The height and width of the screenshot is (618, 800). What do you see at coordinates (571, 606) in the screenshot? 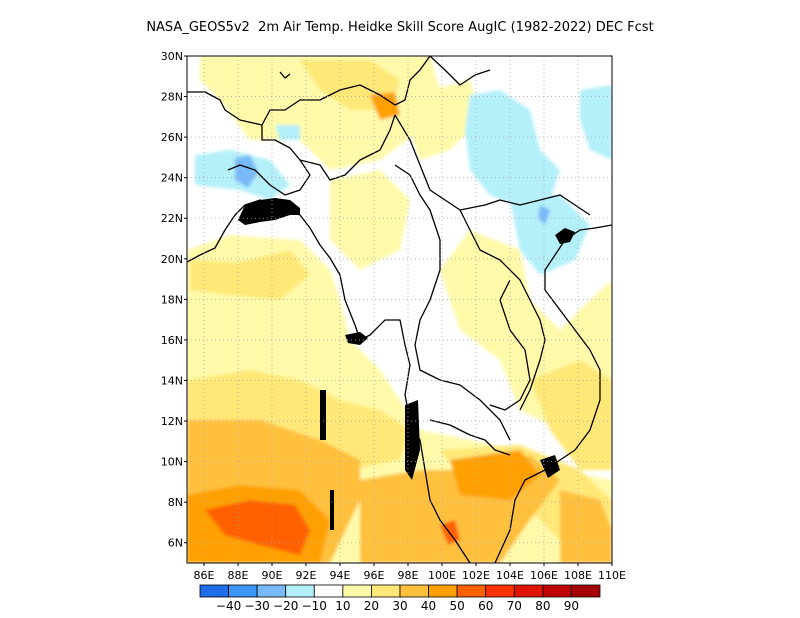
I see `colorbar-label: 90` at bounding box center [571, 606].